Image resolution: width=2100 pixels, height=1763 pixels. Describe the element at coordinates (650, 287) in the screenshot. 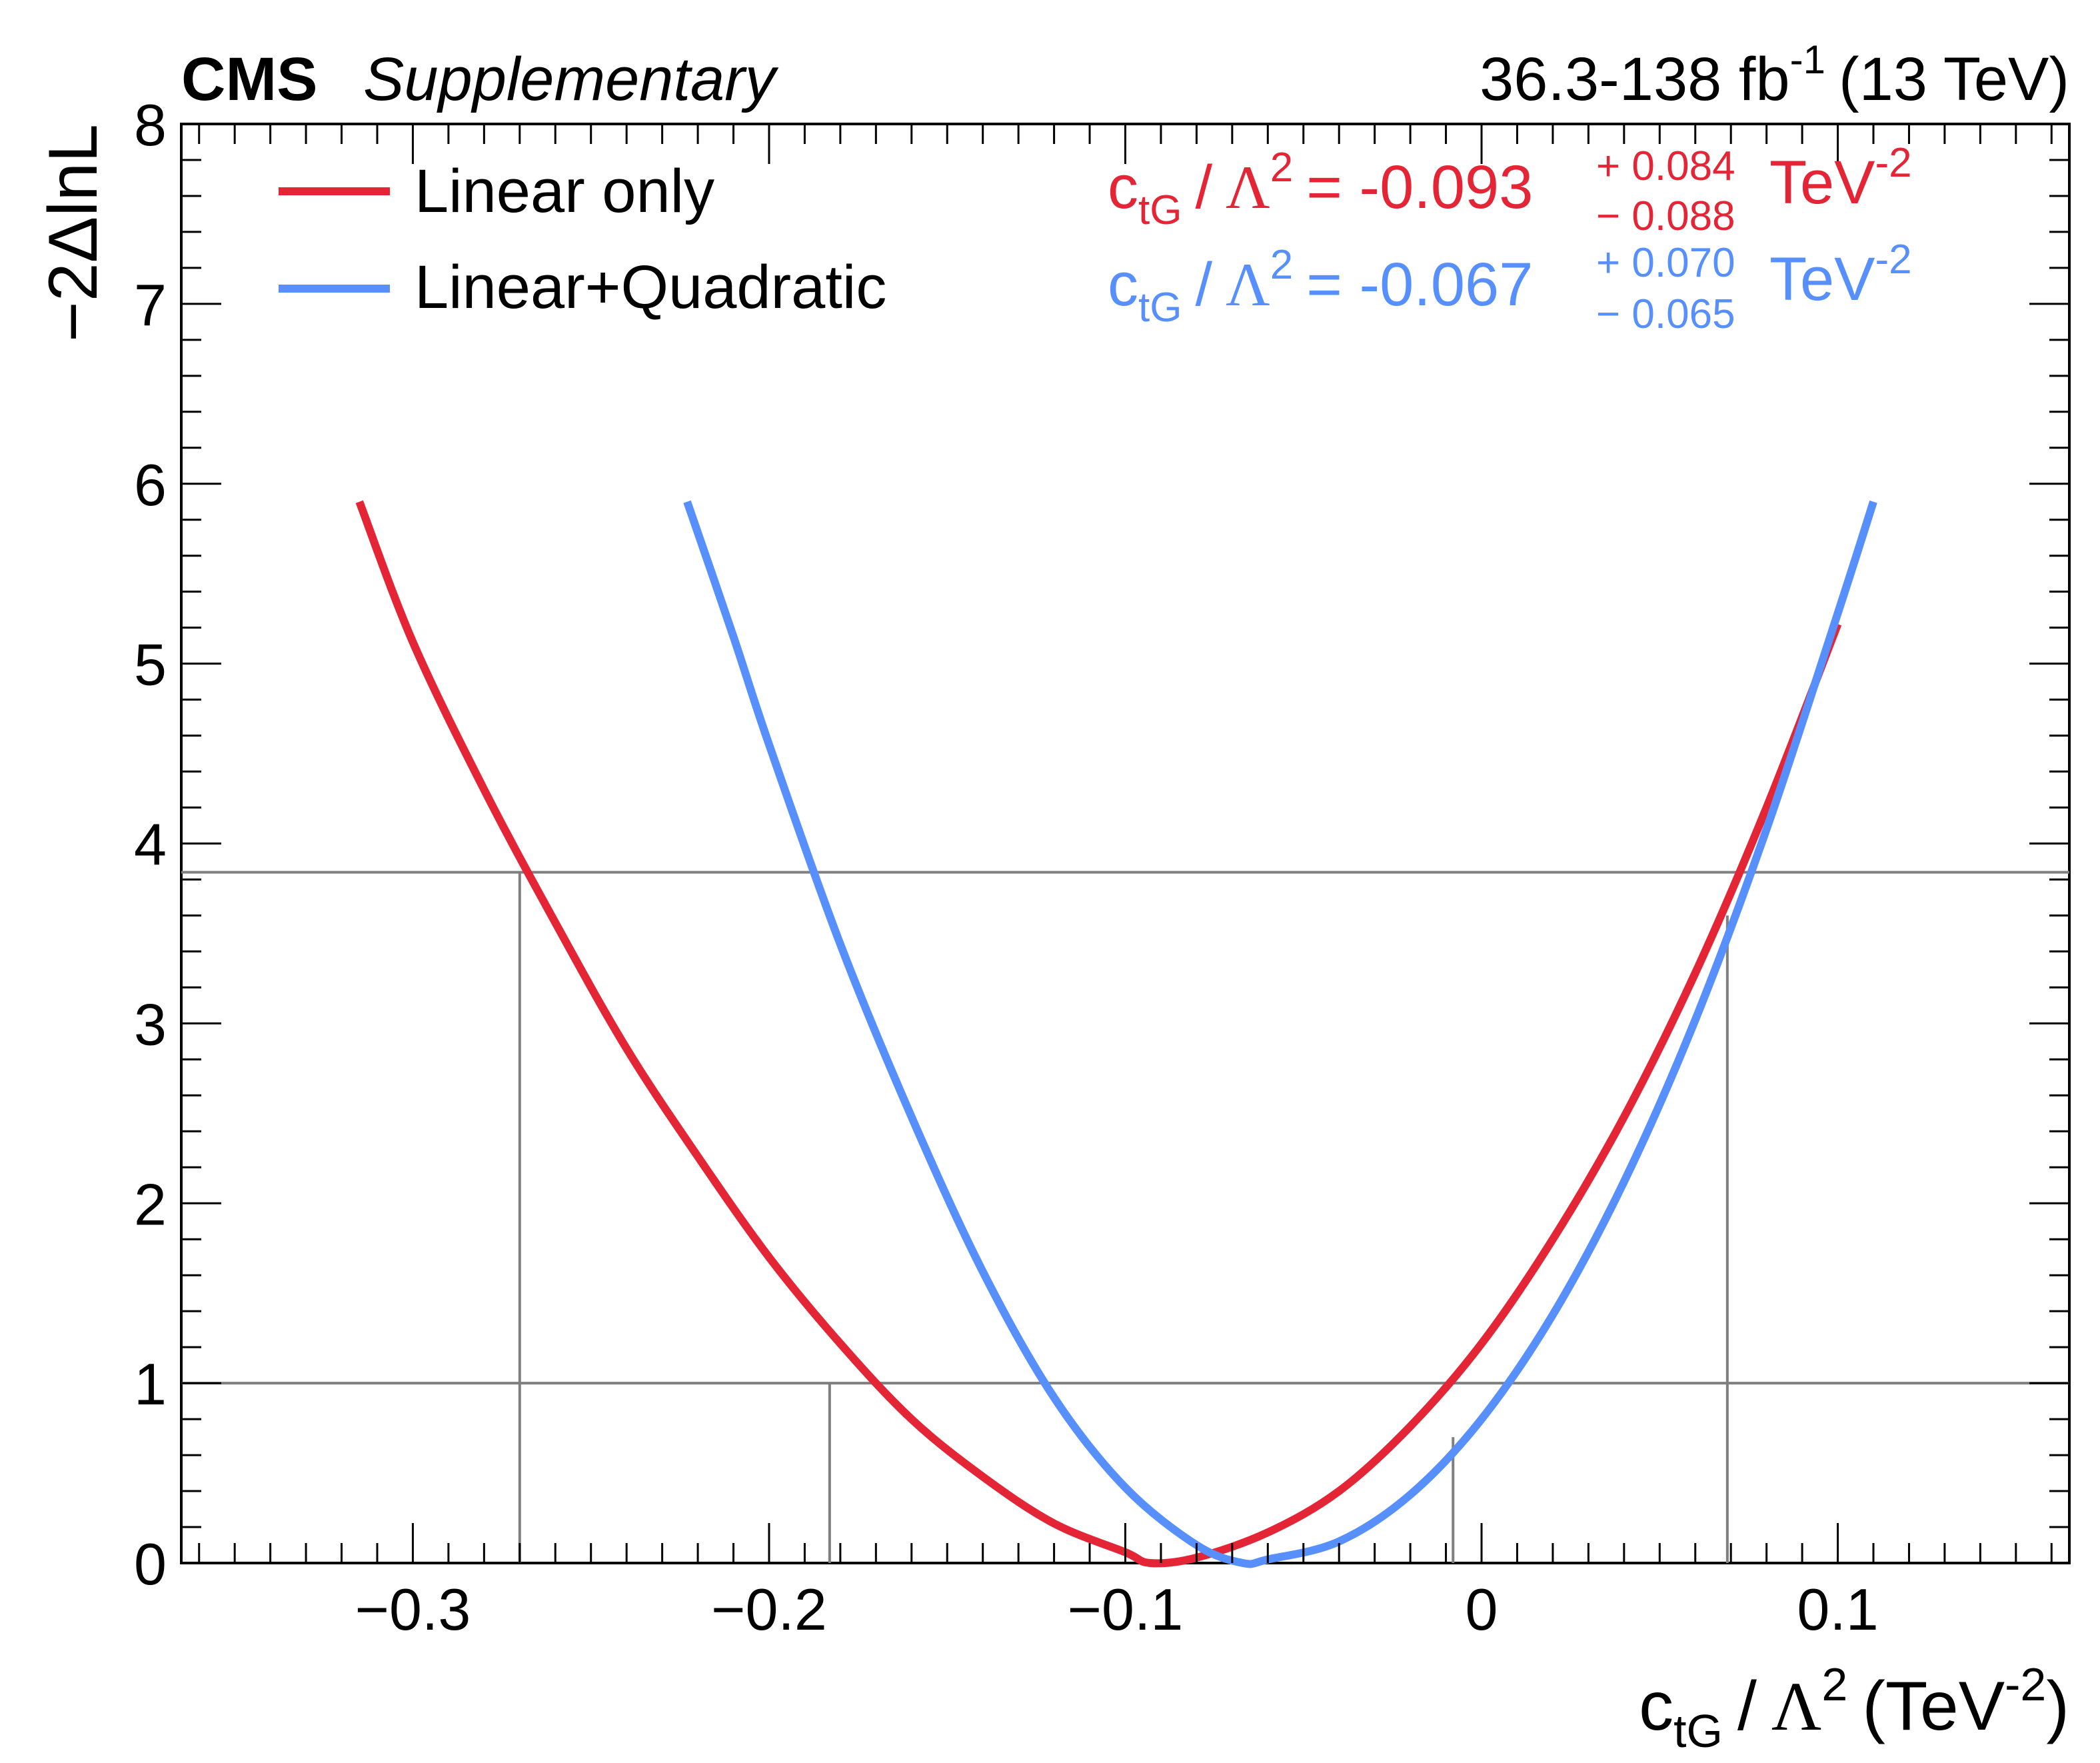

I see `legend-label-quadratic: Linear+Quadratic` at that location.